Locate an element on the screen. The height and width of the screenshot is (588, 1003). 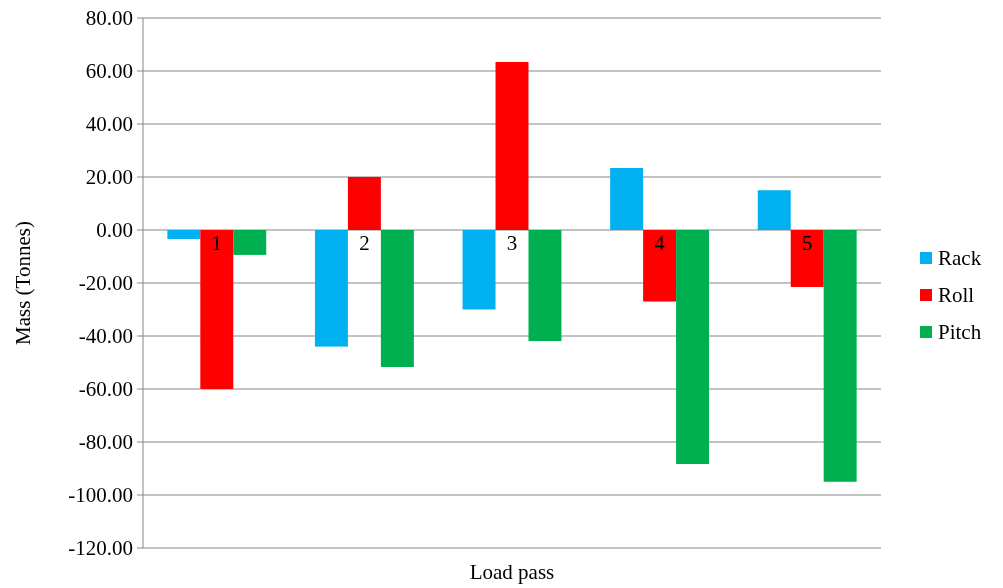
legend-label: Roll is located at coordinates (956, 295).